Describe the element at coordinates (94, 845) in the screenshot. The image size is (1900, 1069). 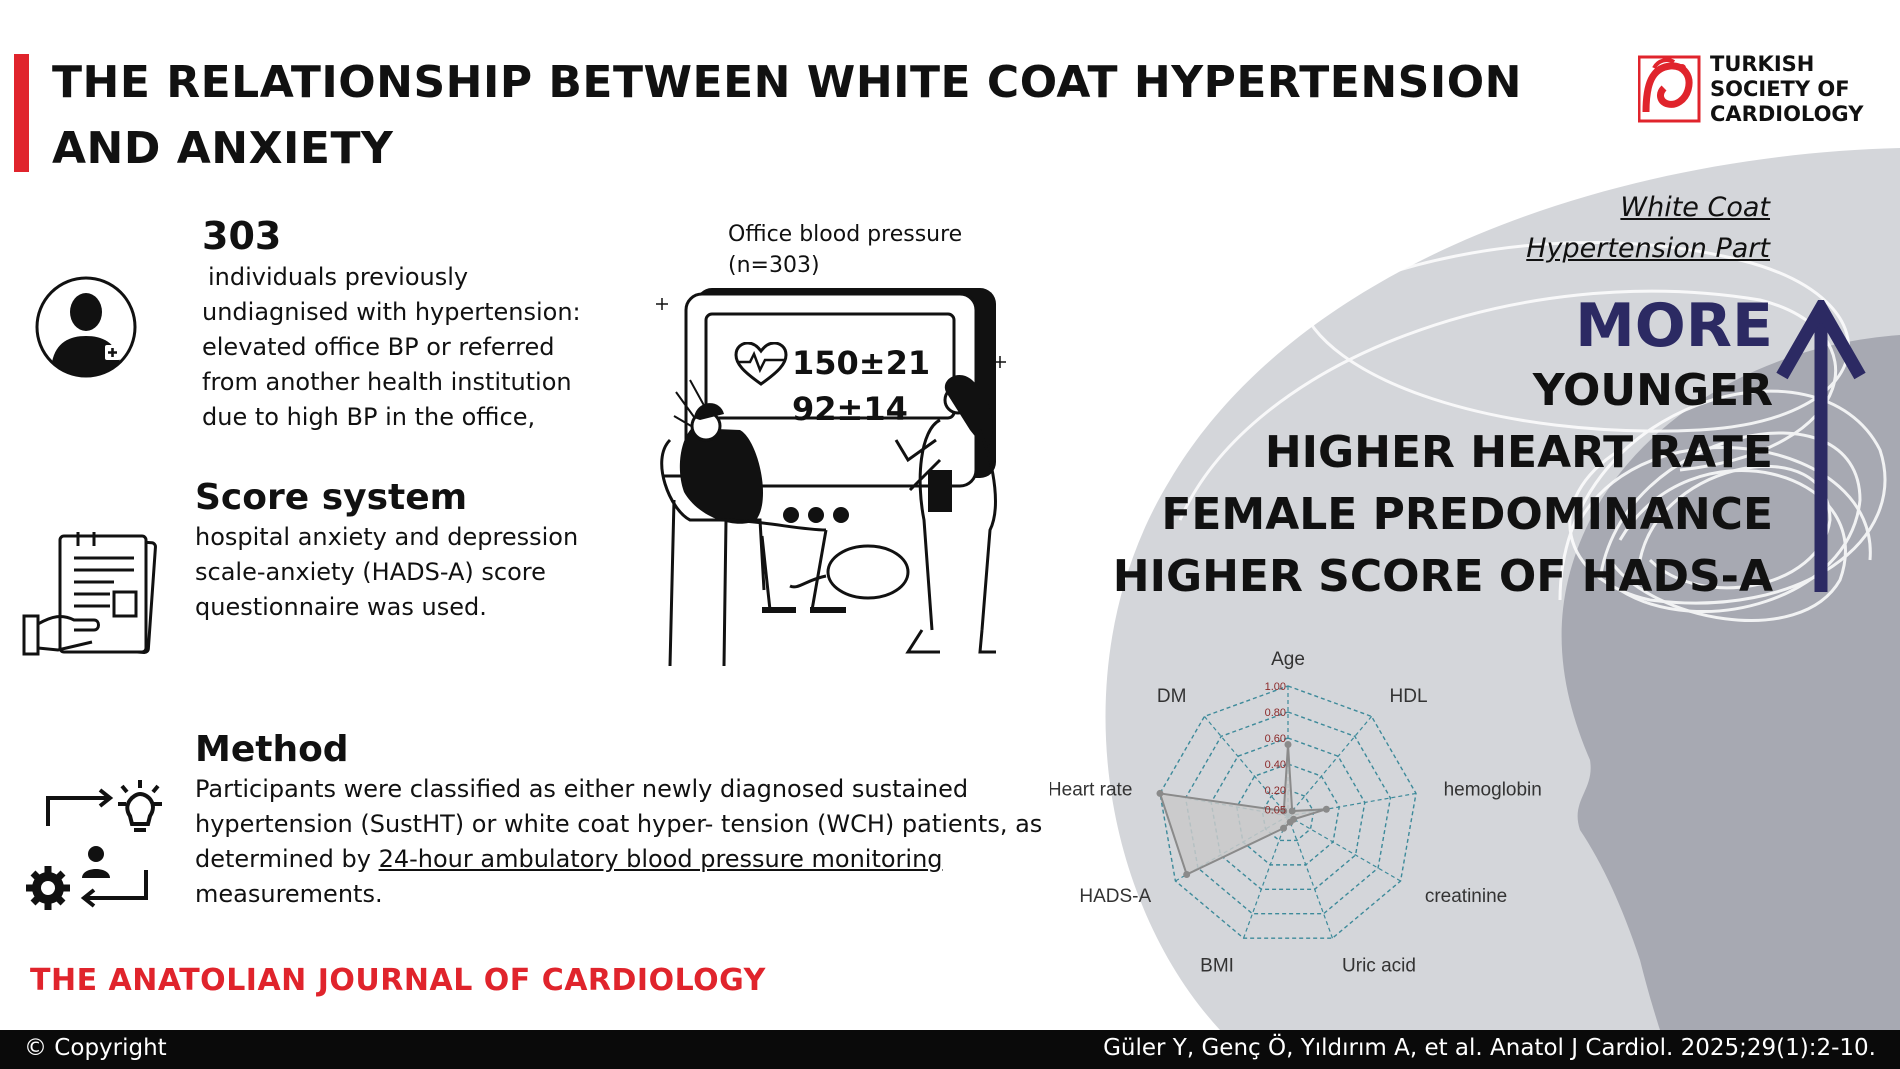
I see `method-cycle-icon` at that location.